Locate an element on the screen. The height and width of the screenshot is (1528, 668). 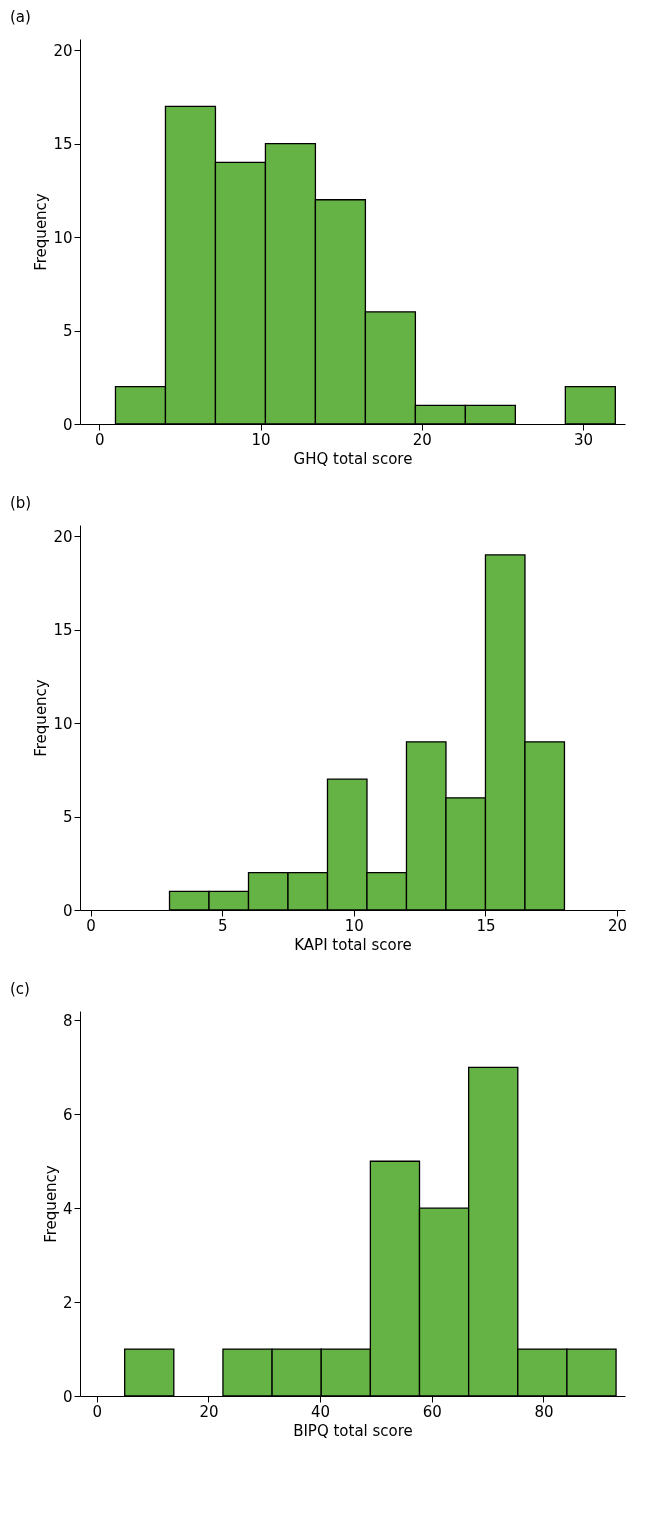
chart-title: (c) is located at coordinates (20, 989).